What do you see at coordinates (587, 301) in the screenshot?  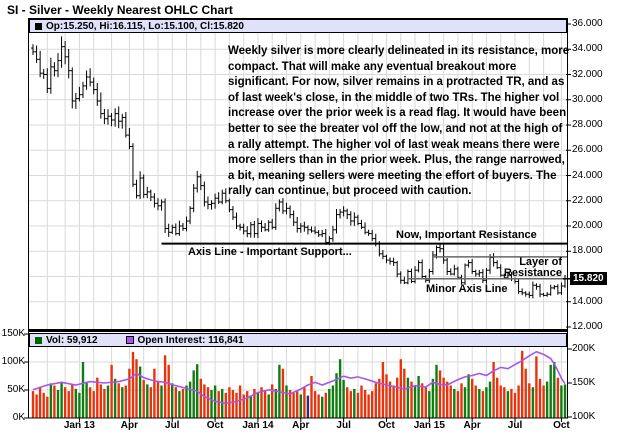 I see `price-axis-label: 14.000` at bounding box center [587, 301].